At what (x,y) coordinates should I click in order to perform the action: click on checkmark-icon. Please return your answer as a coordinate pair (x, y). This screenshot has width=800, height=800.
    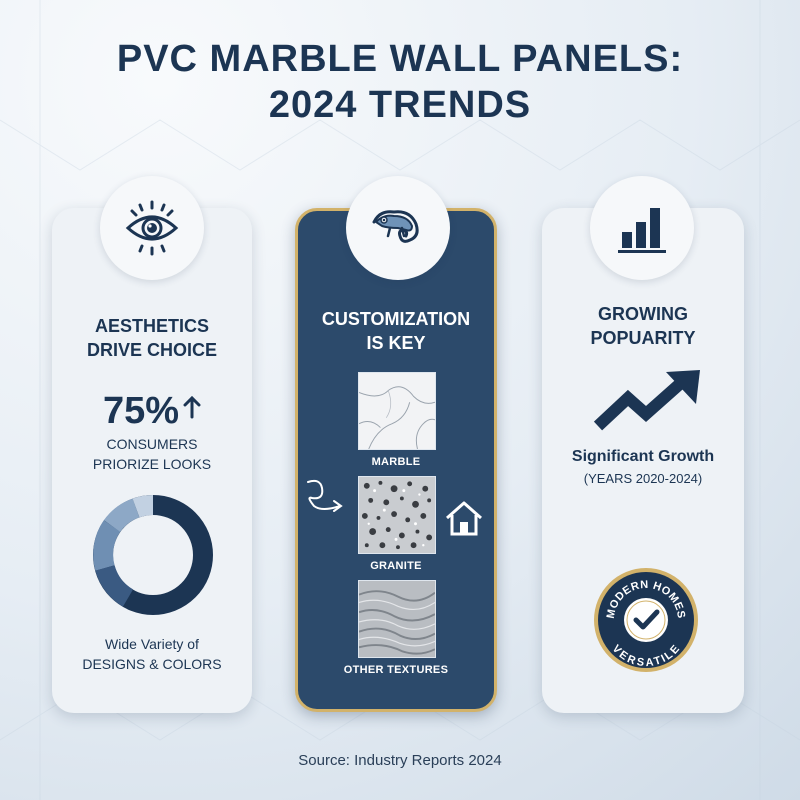
    Looking at the image, I should click on (646, 619).